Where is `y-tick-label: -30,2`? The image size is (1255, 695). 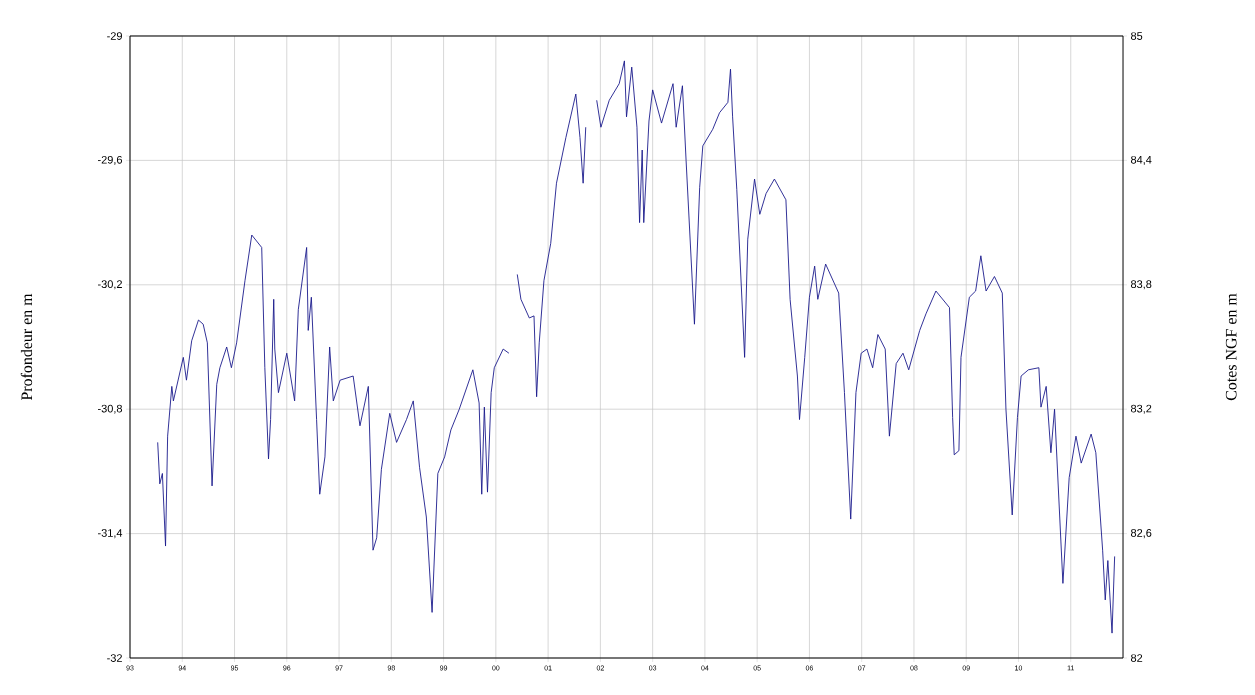 y-tick-label: -30,2 is located at coordinates (110, 285).